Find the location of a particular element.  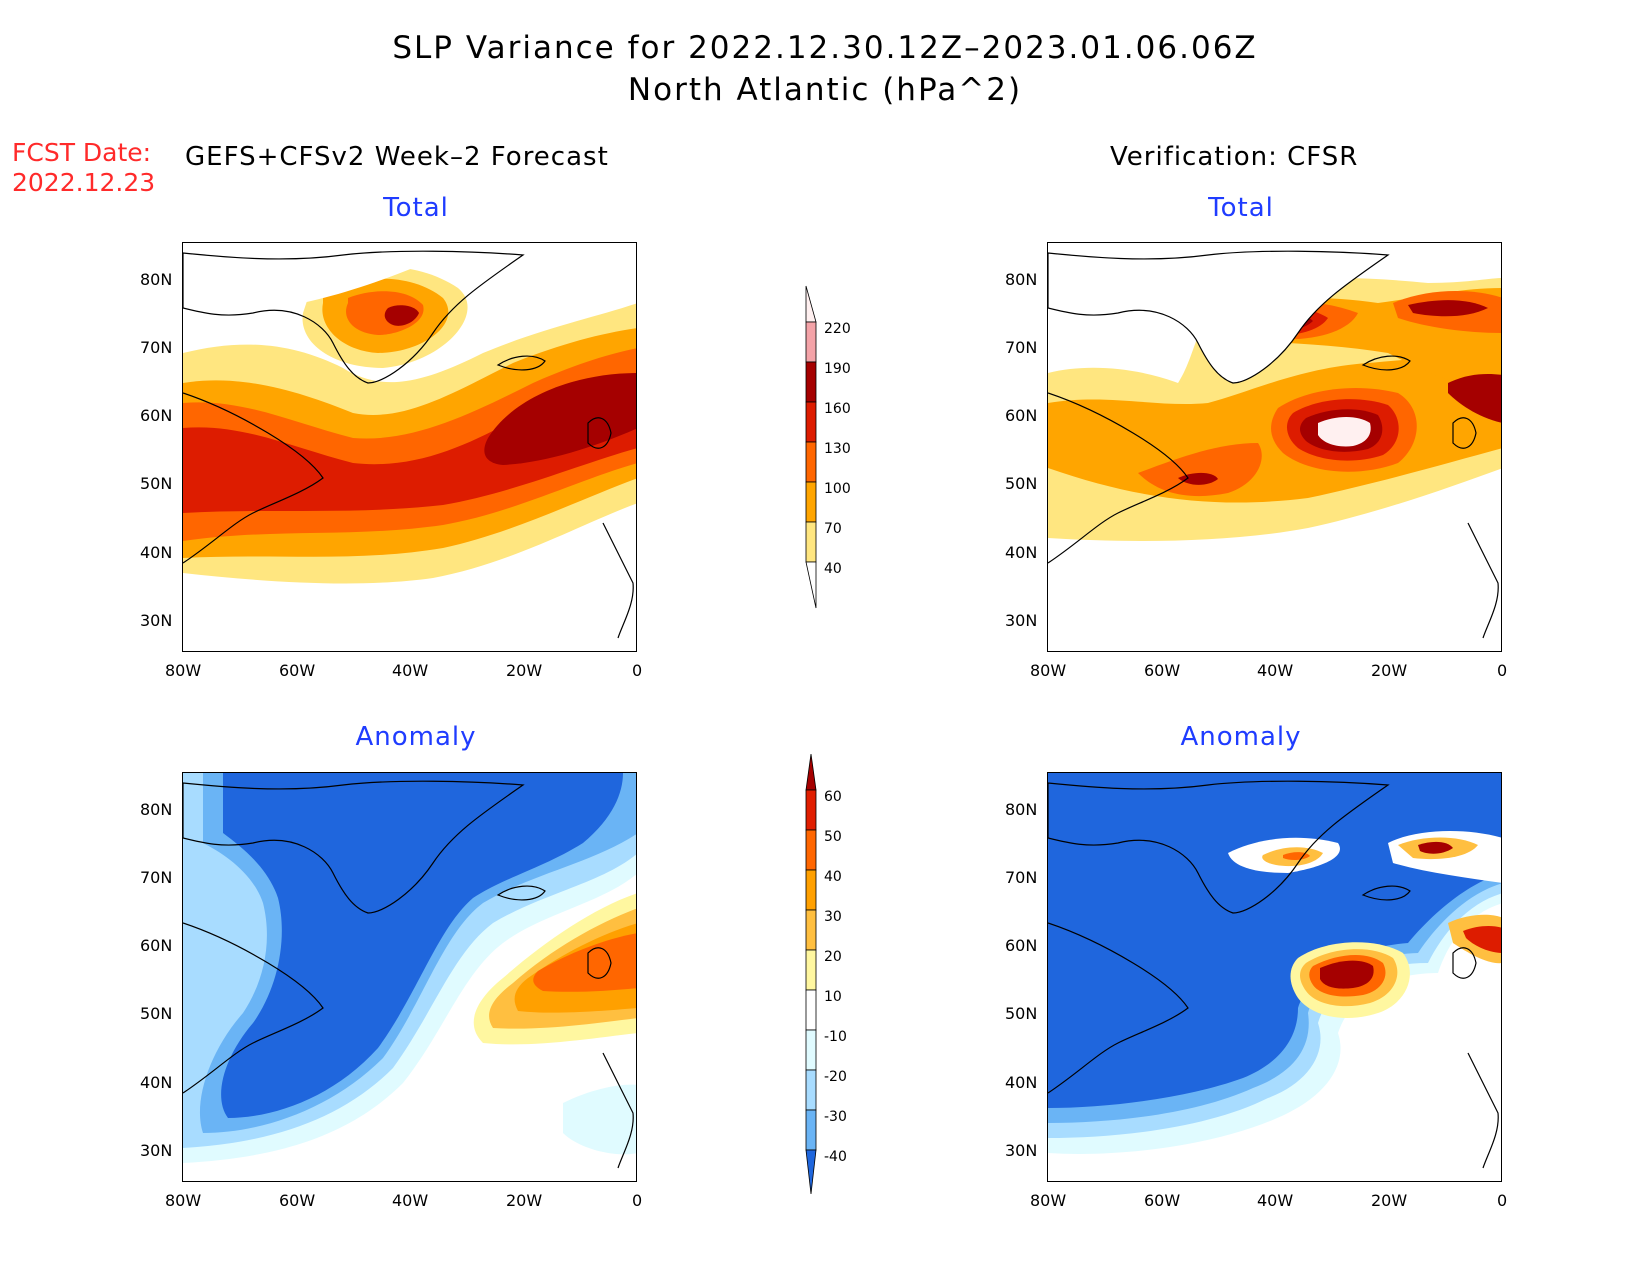

colorbar-label: 190 is located at coordinates (837, 369).